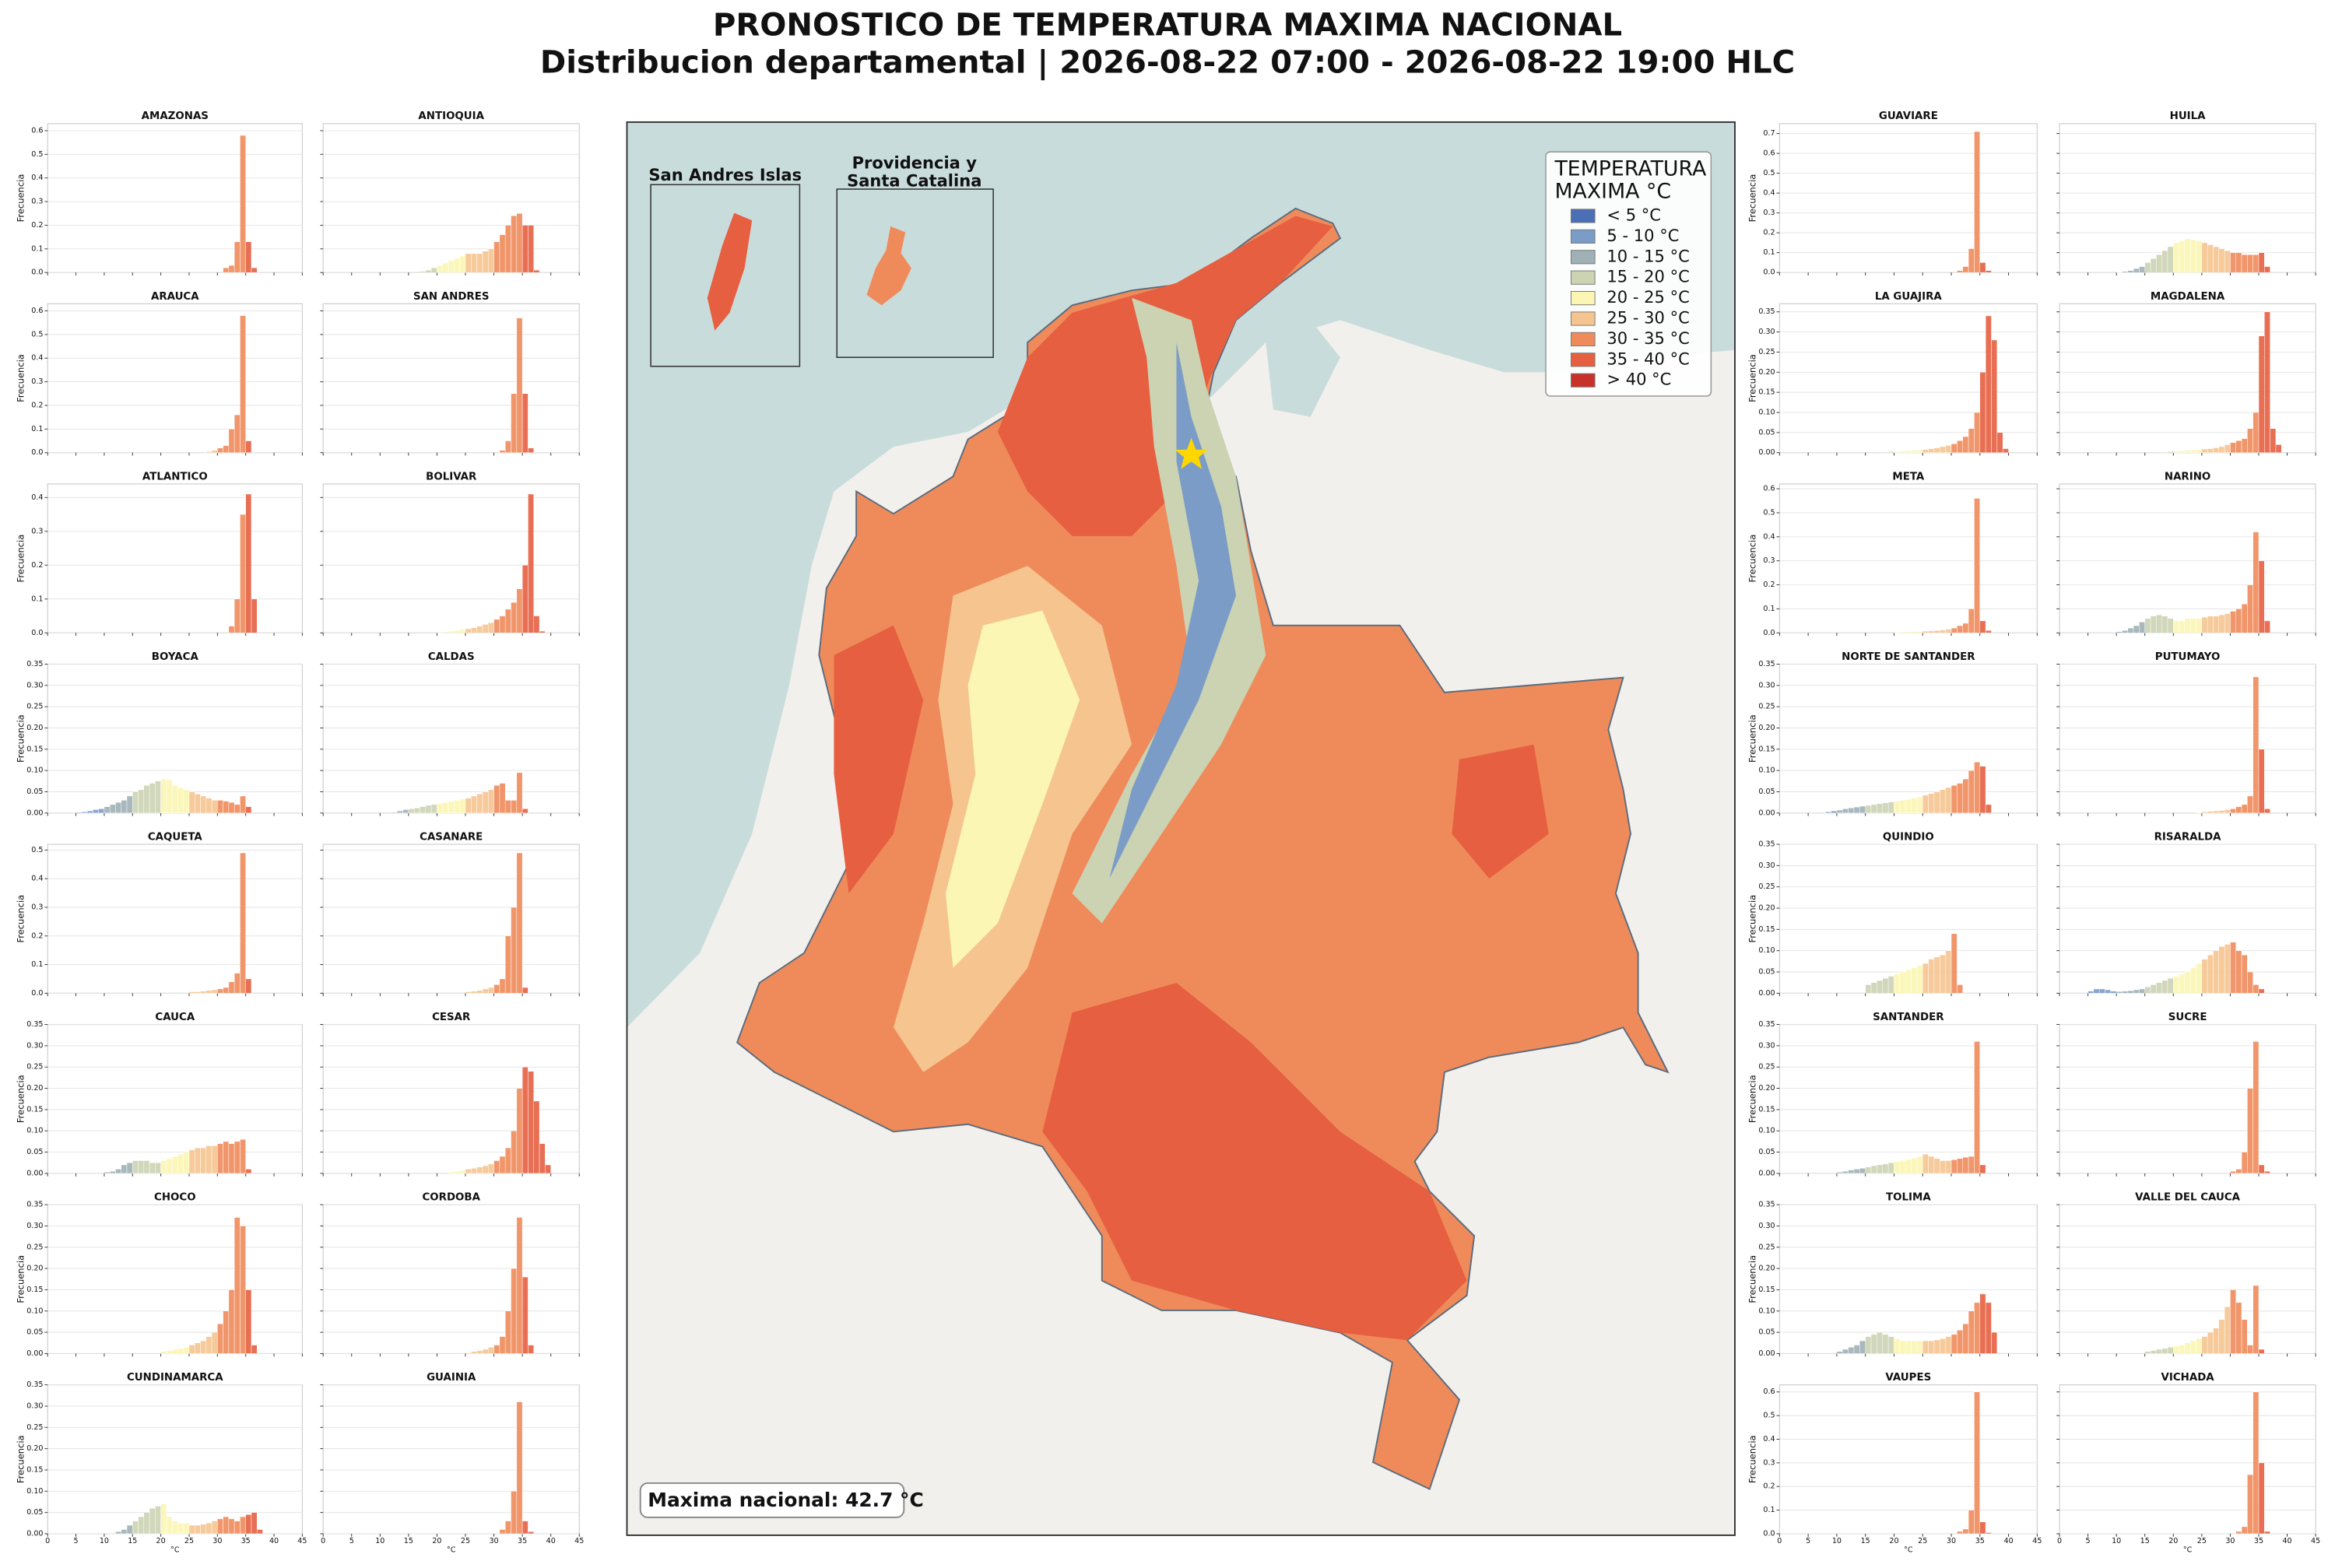  Describe the element at coordinates (34, 770) in the screenshot. I see `y-tick-label: 0.10` at that location.